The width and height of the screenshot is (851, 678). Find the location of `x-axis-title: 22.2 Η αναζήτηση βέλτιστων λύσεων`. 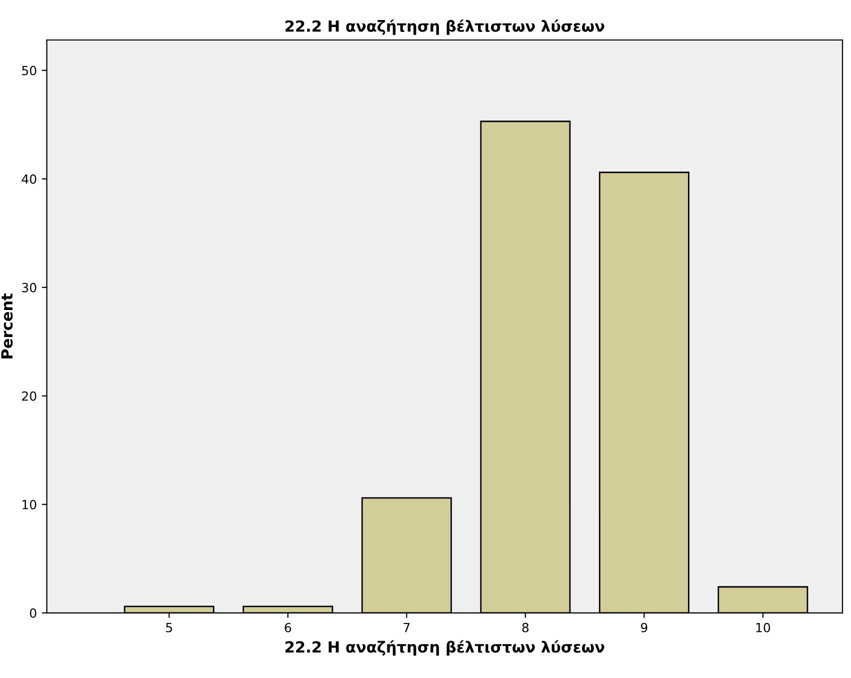

x-axis-title: 22.2 Η αναζήτηση βέλτιστων λύσεων is located at coordinates (445, 648).